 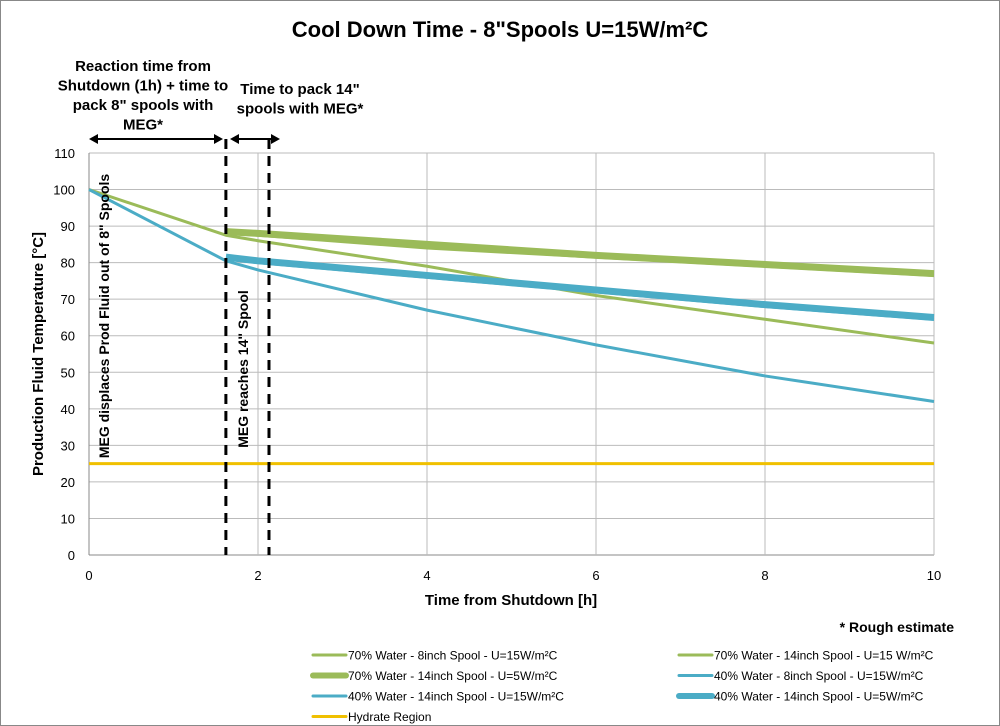 What do you see at coordinates (68, 518) in the screenshot?
I see `y-tick-label: 10` at bounding box center [68, 518].